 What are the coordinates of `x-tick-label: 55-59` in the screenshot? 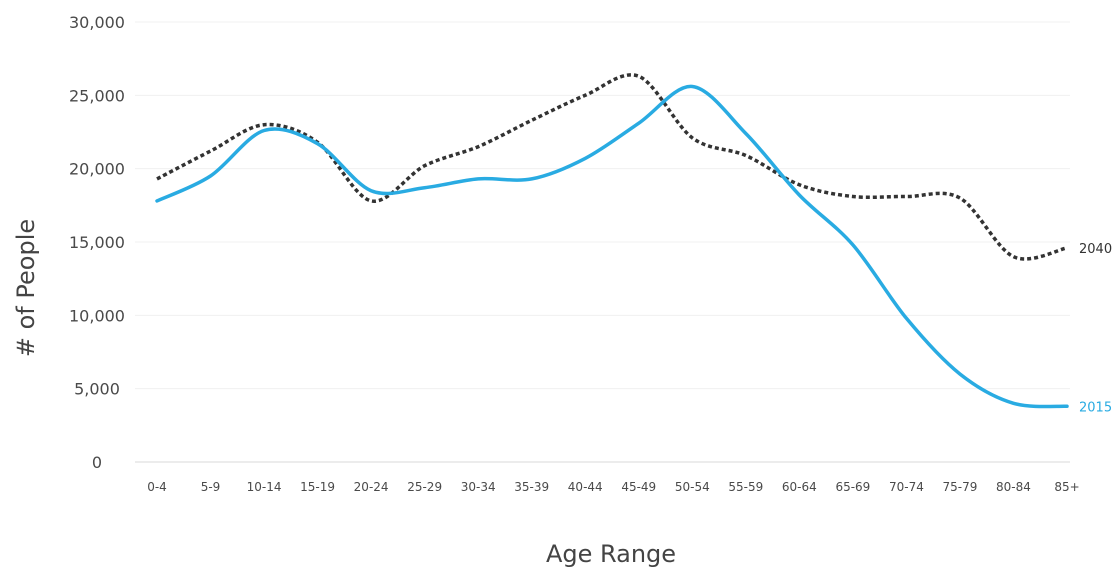 It's located at (745, 487).